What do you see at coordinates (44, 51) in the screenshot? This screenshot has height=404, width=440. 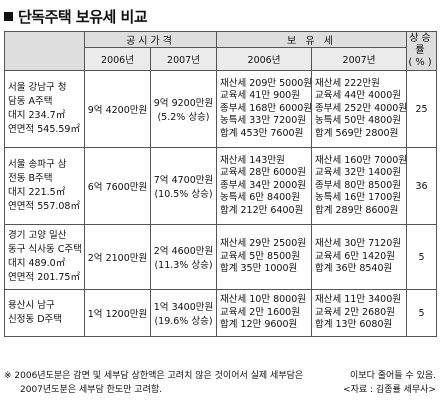 I see `header-blank` at bounding box center [44, 51].